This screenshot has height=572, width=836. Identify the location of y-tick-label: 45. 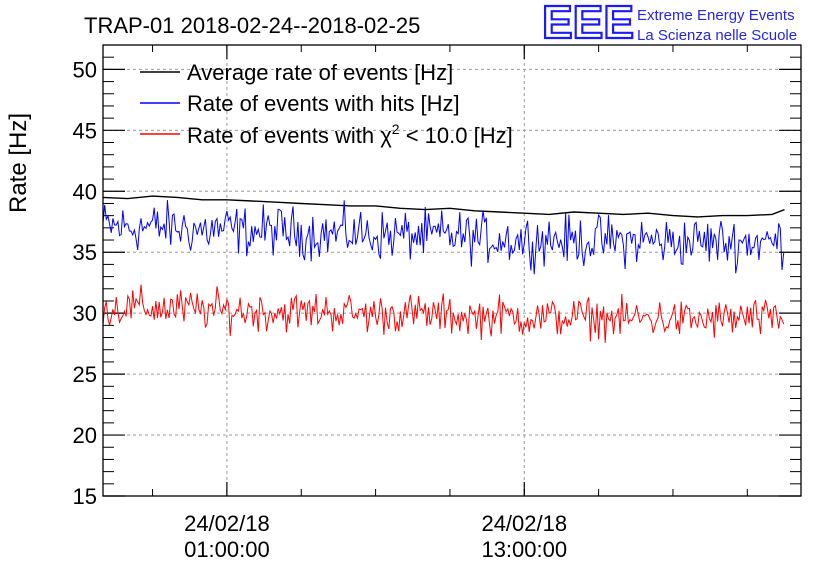
(85, 130).